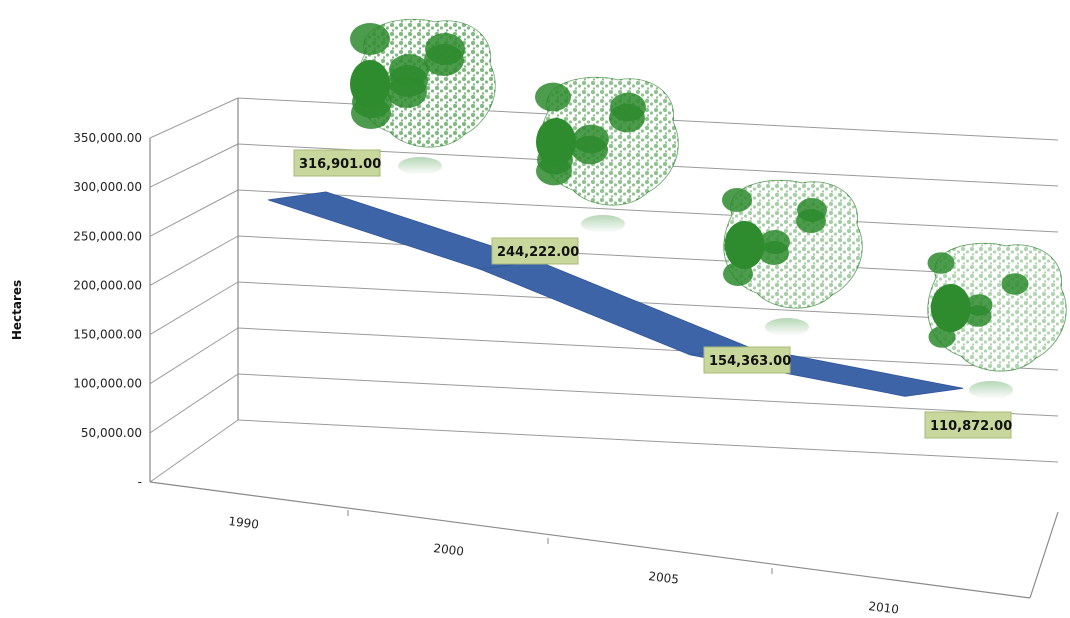 The height and width of the screenshot is (618, 1070). I want to click on y-tick-label: 100,000.00, so click(107, 384).